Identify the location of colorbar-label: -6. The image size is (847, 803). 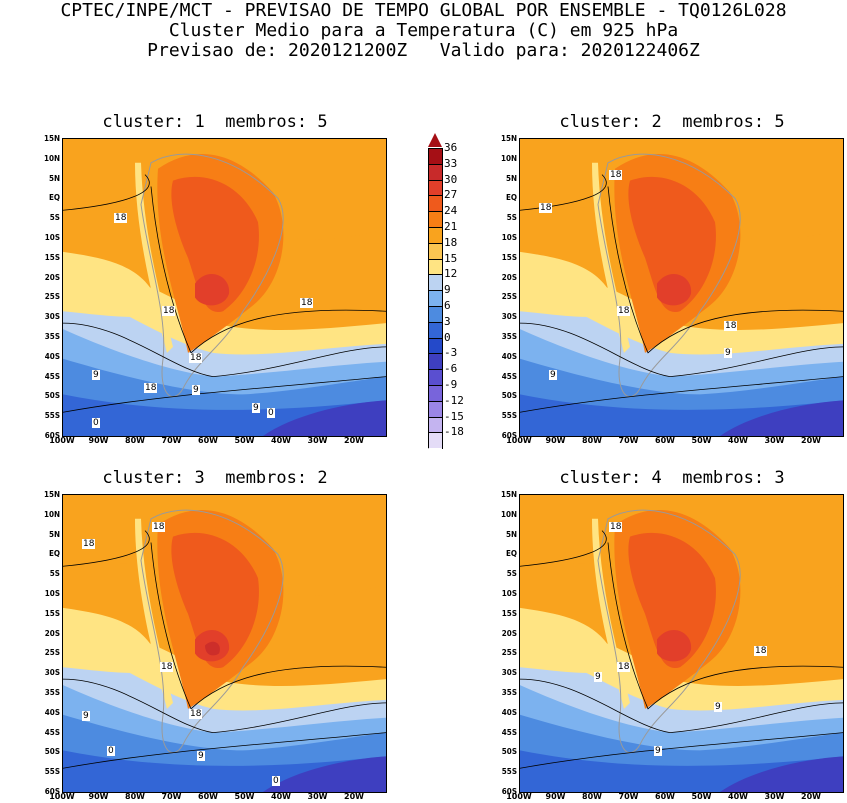
(451, 369).